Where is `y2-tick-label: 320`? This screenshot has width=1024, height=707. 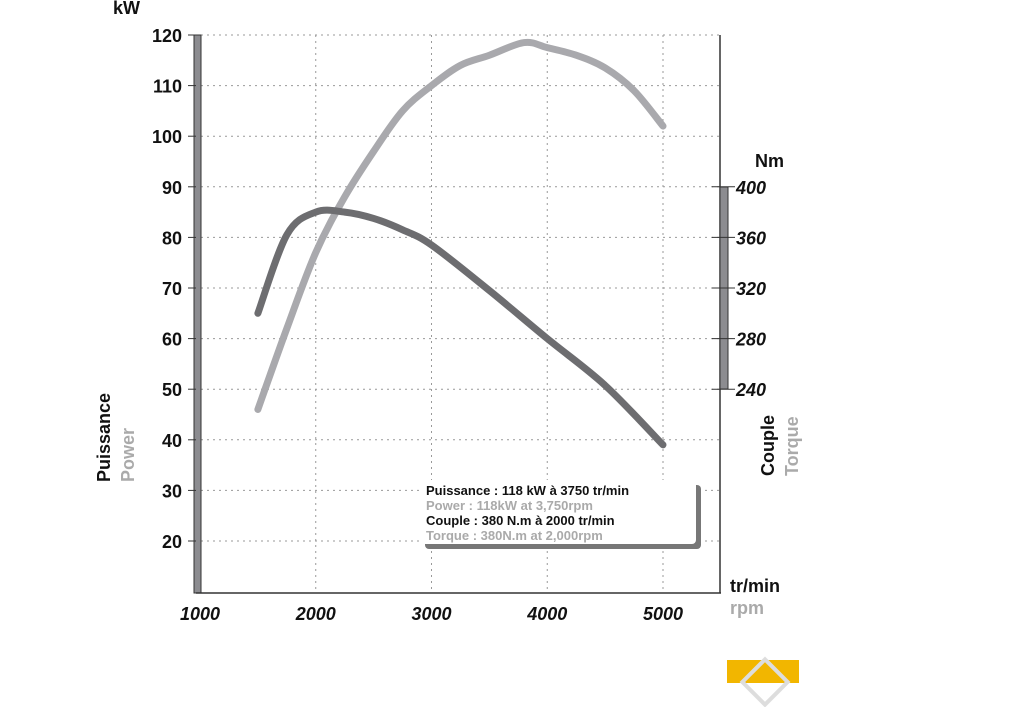
y2-tick-label: 320 is located at coordinates (751, 289).